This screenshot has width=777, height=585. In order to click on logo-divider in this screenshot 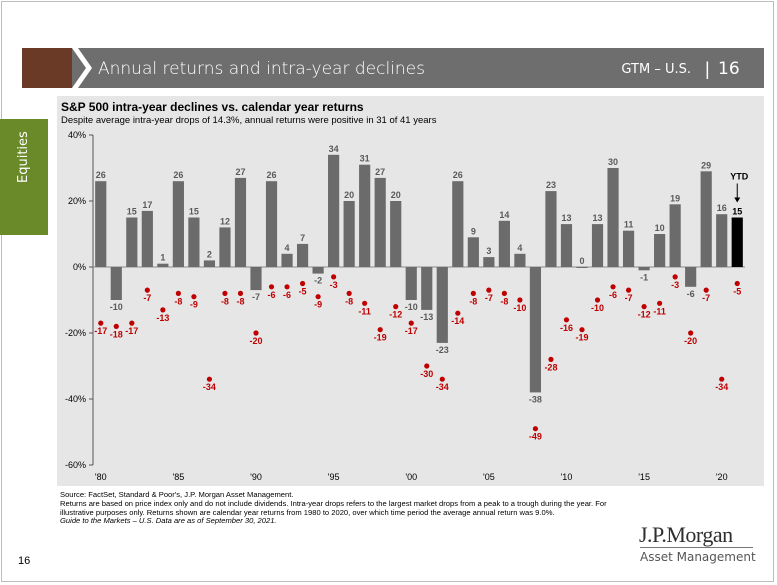, I will do `click(696, 547)`.